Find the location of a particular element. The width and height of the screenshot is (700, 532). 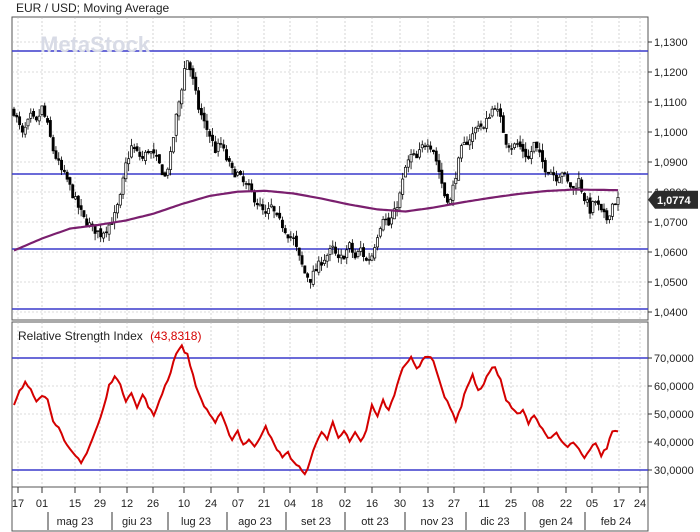

current-price-marker is located at coordinates (673, 199).